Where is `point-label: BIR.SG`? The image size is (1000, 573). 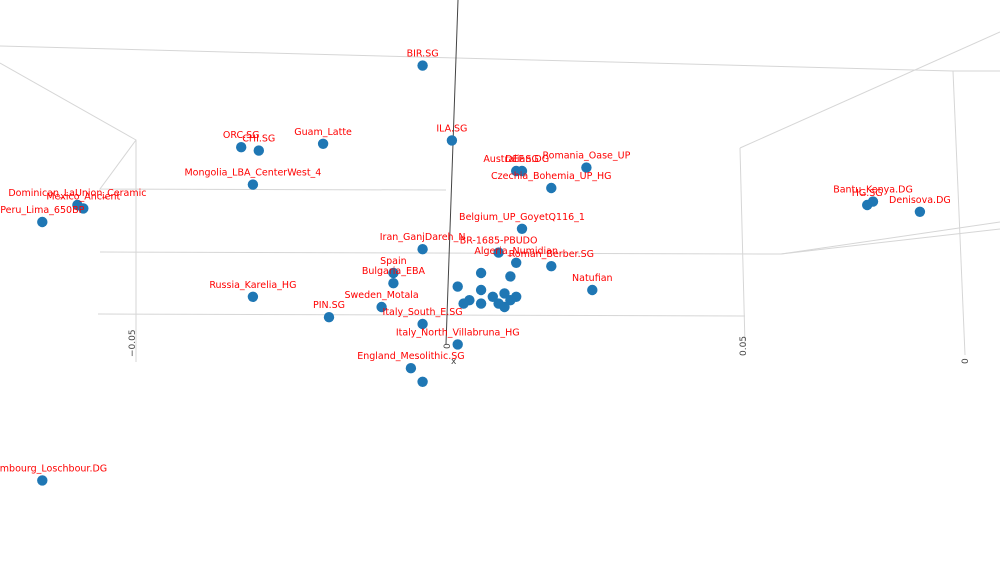 point-label: BIR.SG is located at coordinates (423, 54).